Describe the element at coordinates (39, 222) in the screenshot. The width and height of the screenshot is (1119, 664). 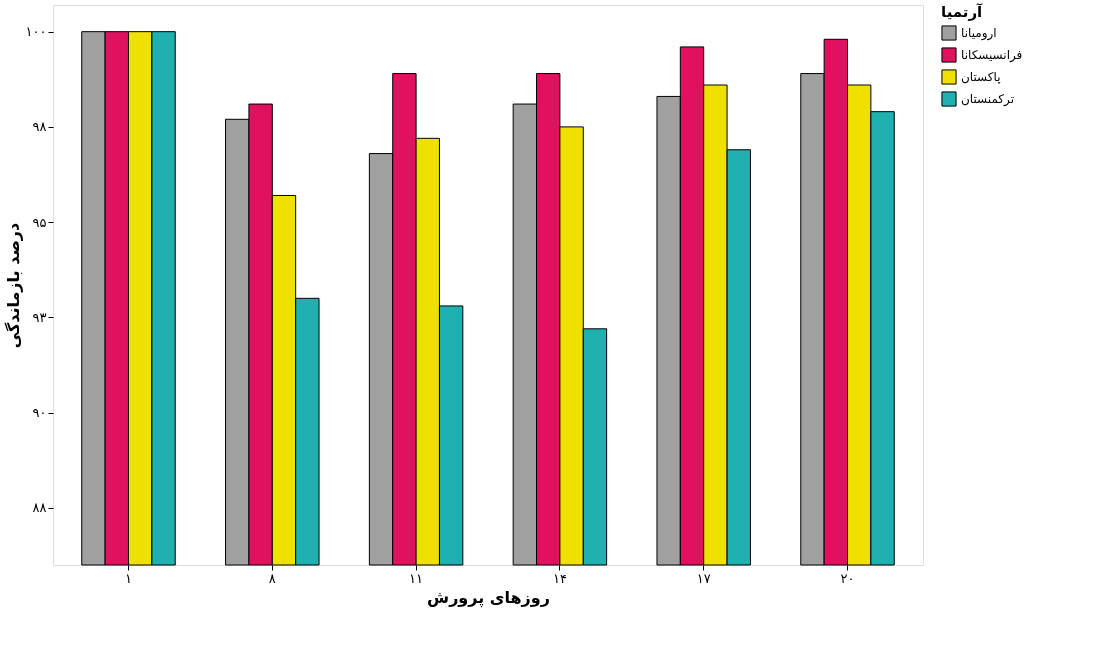
I see `y-tick-label: ۹۵` at that location.